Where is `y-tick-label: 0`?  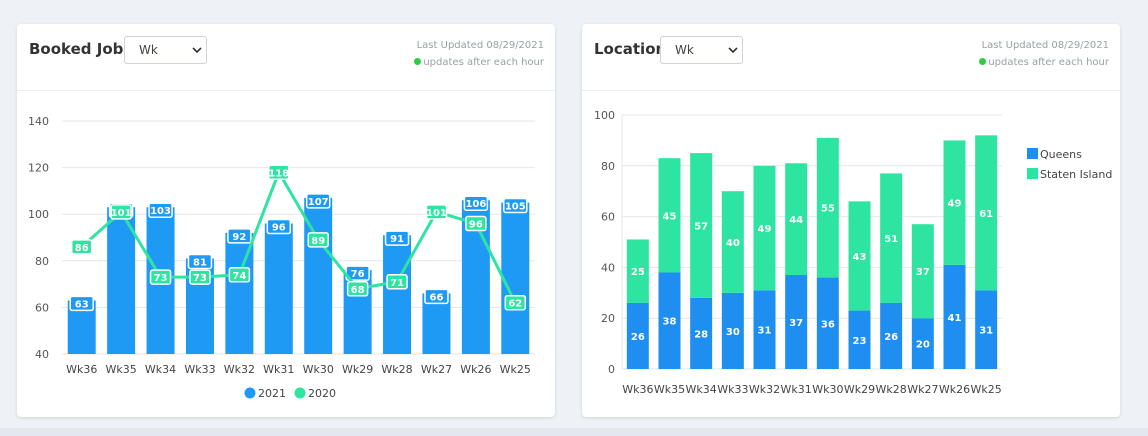 y-tick-label: 0 is located at coordinates (611, 369).